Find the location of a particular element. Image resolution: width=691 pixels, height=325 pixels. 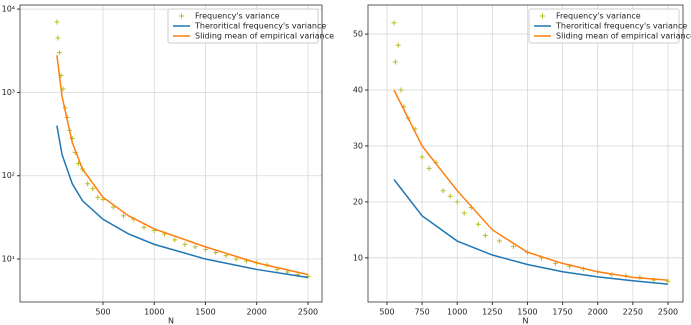

y-tick-label: 10⁴ is located at coordinates (8, 9).